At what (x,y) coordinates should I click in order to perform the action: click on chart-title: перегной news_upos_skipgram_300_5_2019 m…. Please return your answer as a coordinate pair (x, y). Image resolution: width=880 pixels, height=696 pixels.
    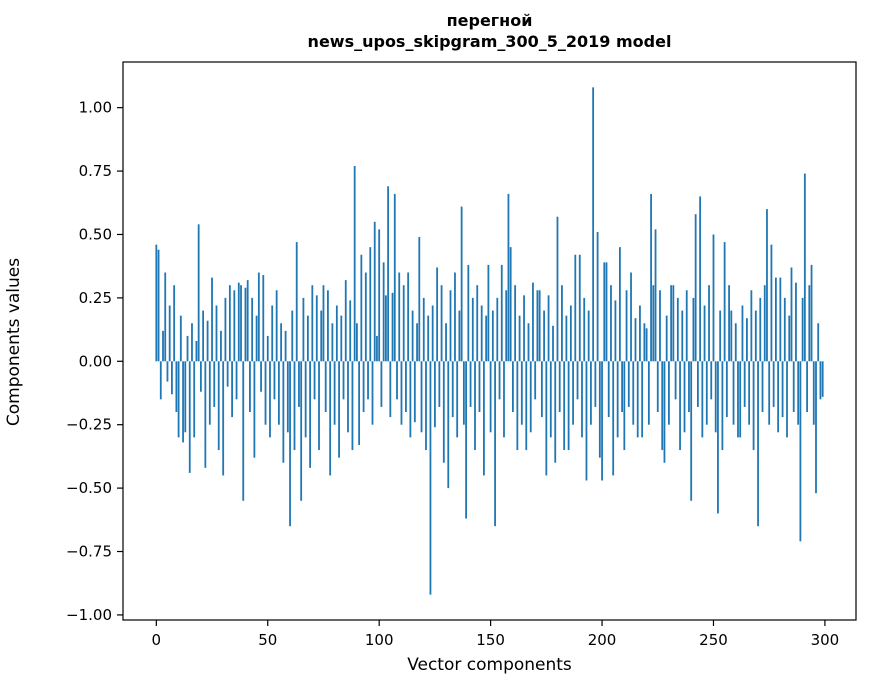
    Looking at the image, I should click on (489, 31).